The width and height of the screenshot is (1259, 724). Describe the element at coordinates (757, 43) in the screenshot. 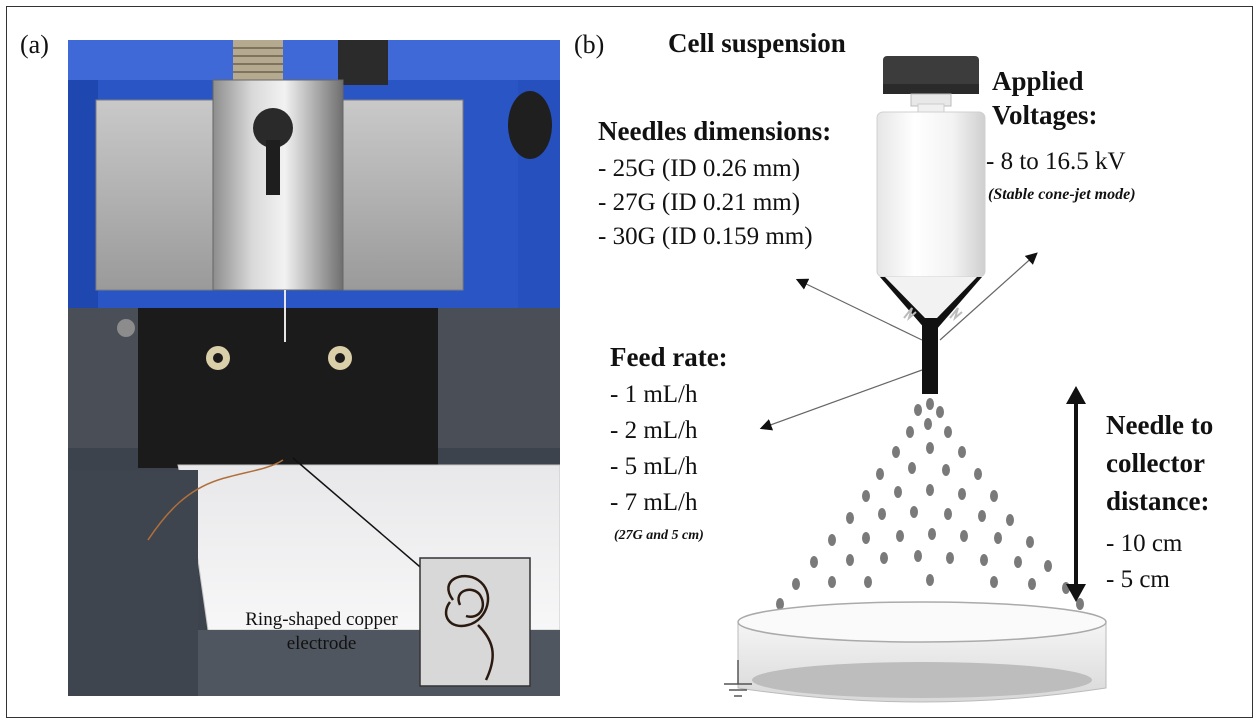

I see `cell-suspension-label: Cell suspension` at that location.